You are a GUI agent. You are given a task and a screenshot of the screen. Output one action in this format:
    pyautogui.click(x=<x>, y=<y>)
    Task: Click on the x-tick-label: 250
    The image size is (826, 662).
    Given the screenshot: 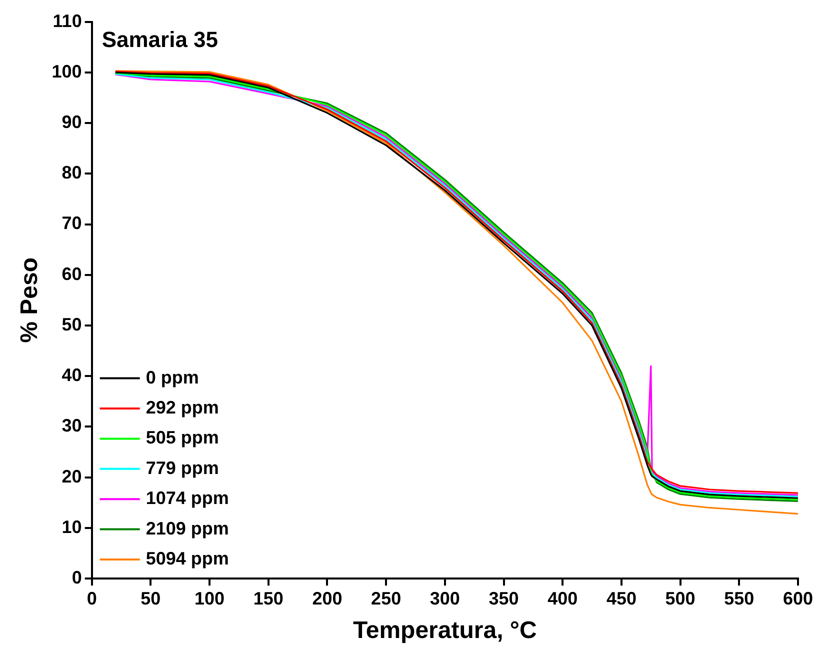 What is the action you would take?
    pyautogui.click(x=386, y=598)
    